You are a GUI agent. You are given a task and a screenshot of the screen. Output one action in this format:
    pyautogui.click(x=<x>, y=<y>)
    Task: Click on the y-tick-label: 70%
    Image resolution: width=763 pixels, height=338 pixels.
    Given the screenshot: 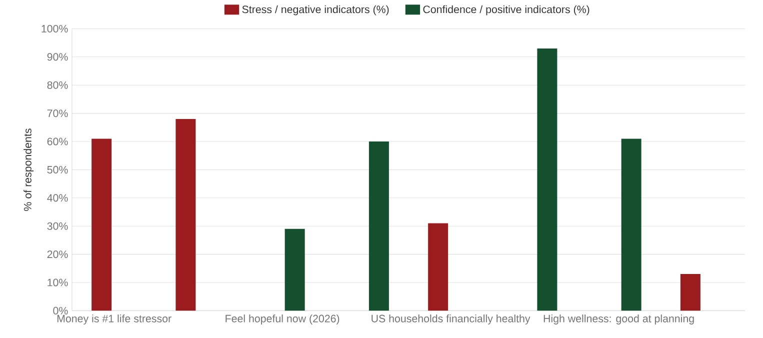 What is the action you would take?
    pyautogui.click(x=57, y=114)
    